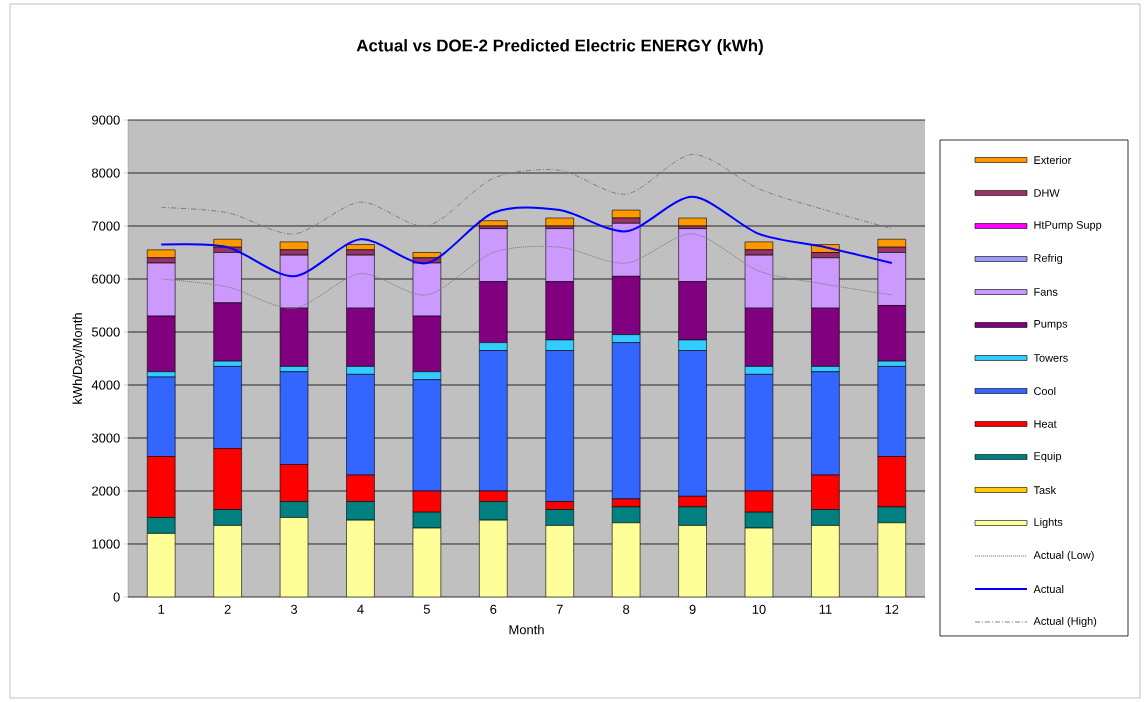 The width and height of the screenshot is (1144, 702). Describe the element at coordinates (825, 609) in the screenshot. I see `x-tick-label: 11` at that location.